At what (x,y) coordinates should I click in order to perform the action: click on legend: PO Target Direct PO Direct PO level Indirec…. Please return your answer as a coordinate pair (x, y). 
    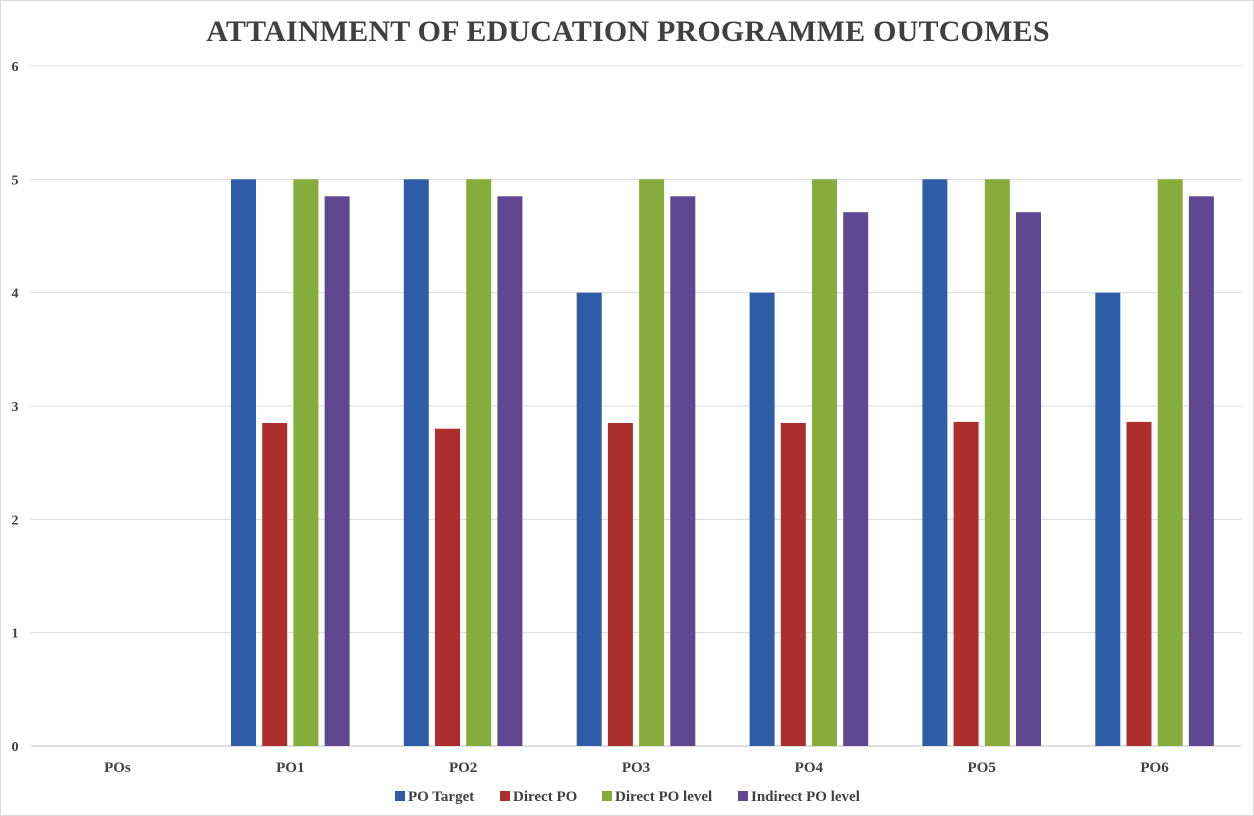
    Looking at the image, I should click on (627, 797).